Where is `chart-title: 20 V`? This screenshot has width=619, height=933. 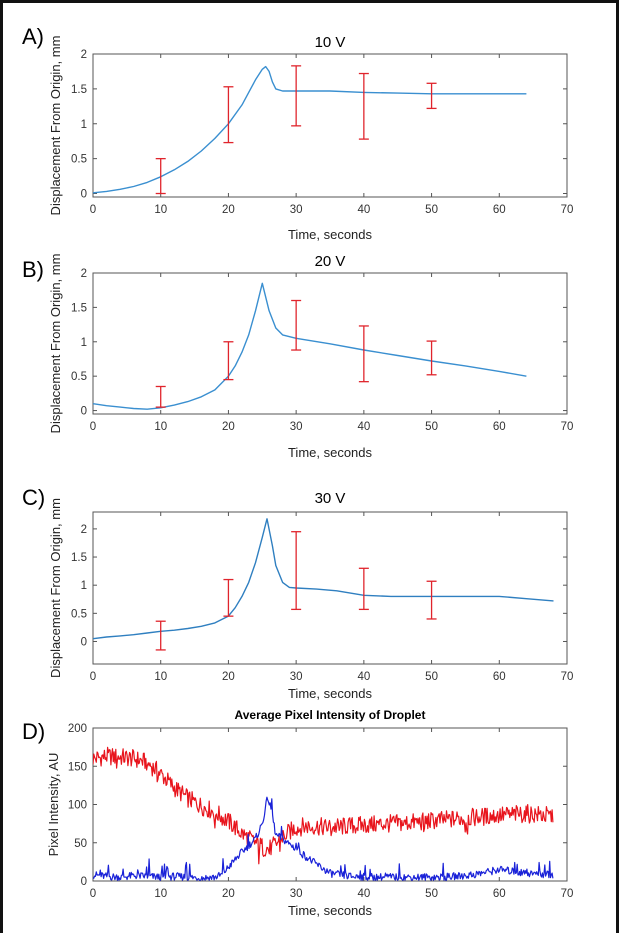 chart-title: 20 V is located at coordinates (330, 261).